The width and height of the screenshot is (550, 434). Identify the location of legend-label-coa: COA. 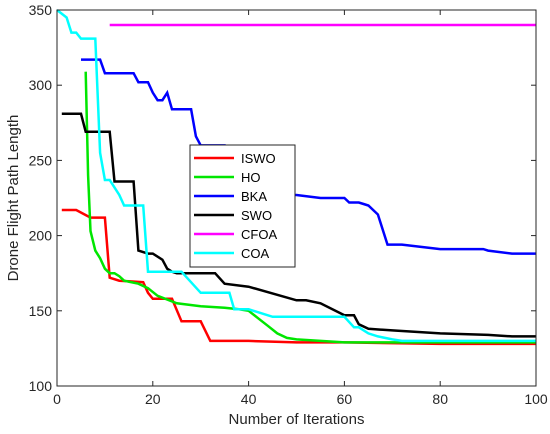
(255, 253).